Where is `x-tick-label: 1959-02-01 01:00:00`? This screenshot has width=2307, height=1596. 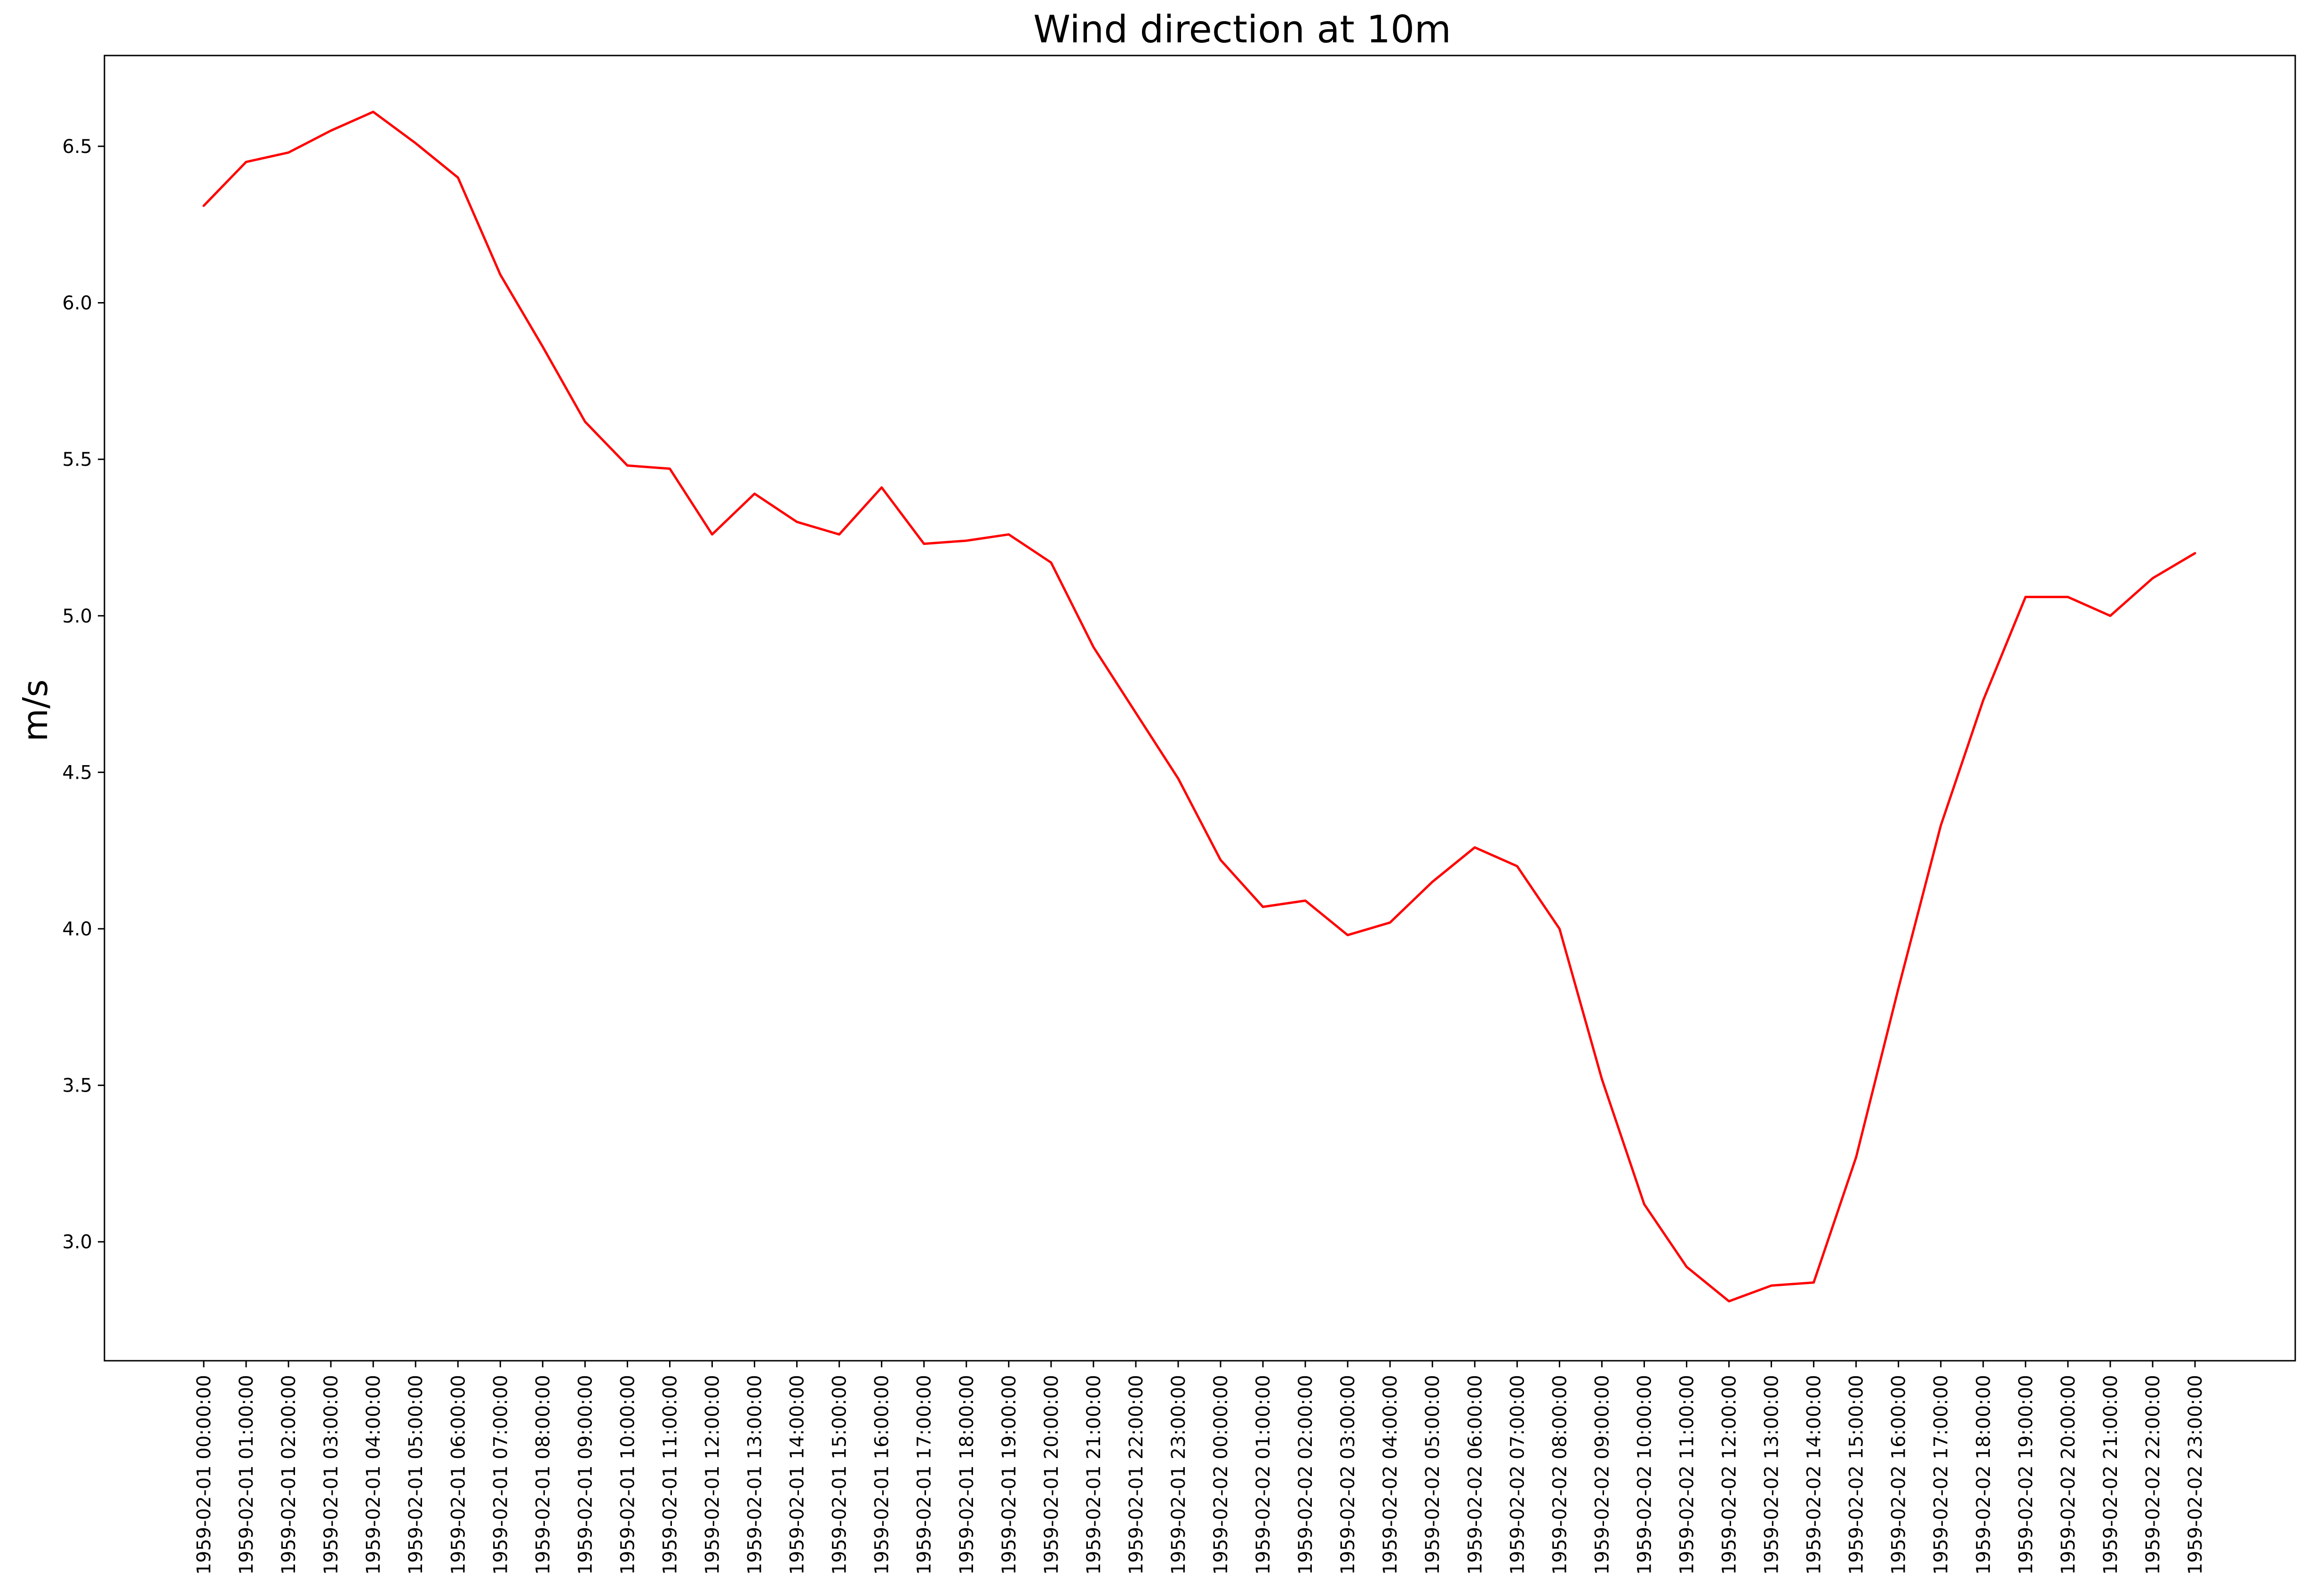
x-tick-label: 1959-02-01 01:00:00 is located at coordinates (247, 1475).